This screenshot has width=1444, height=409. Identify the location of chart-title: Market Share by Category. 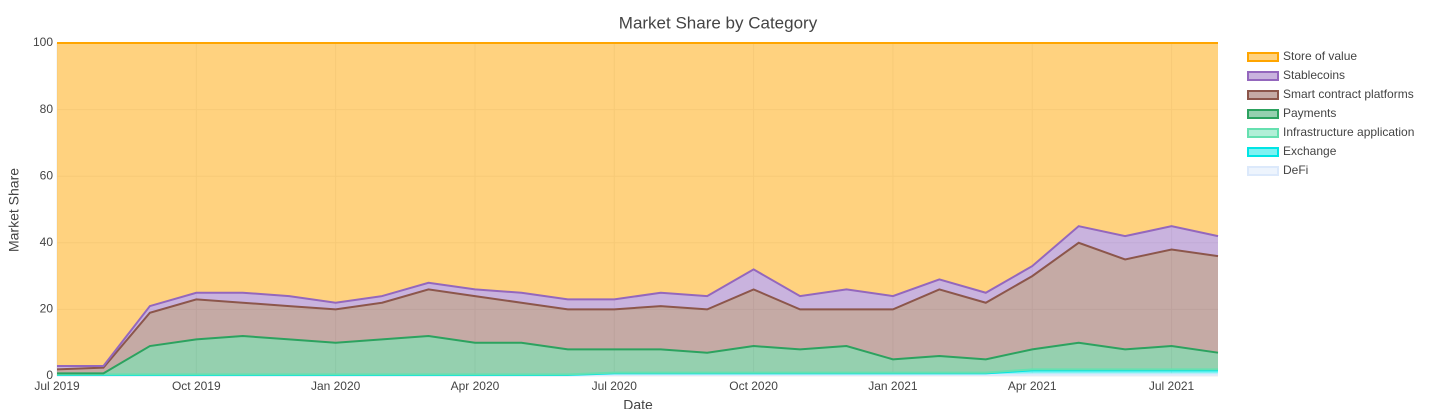
(718, 22).